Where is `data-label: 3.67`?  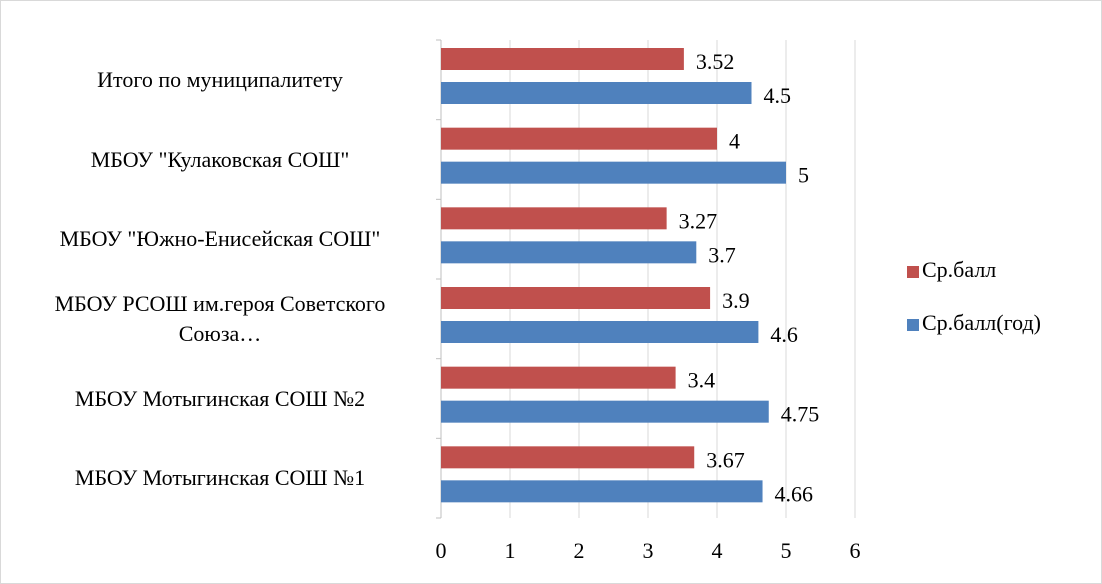
data-label: 3.67 is located at coordinates (725, 459).